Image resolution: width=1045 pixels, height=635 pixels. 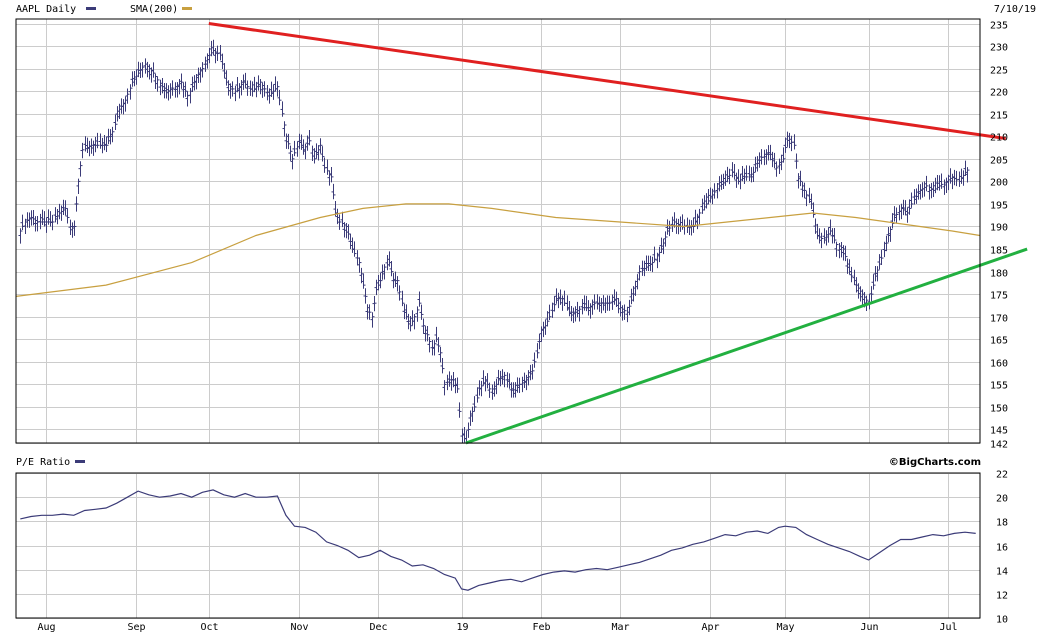 What do you see at coordinates (91, 8) in the screenshot?
I see `symbol-swatch` at bounding box center [91, 8].